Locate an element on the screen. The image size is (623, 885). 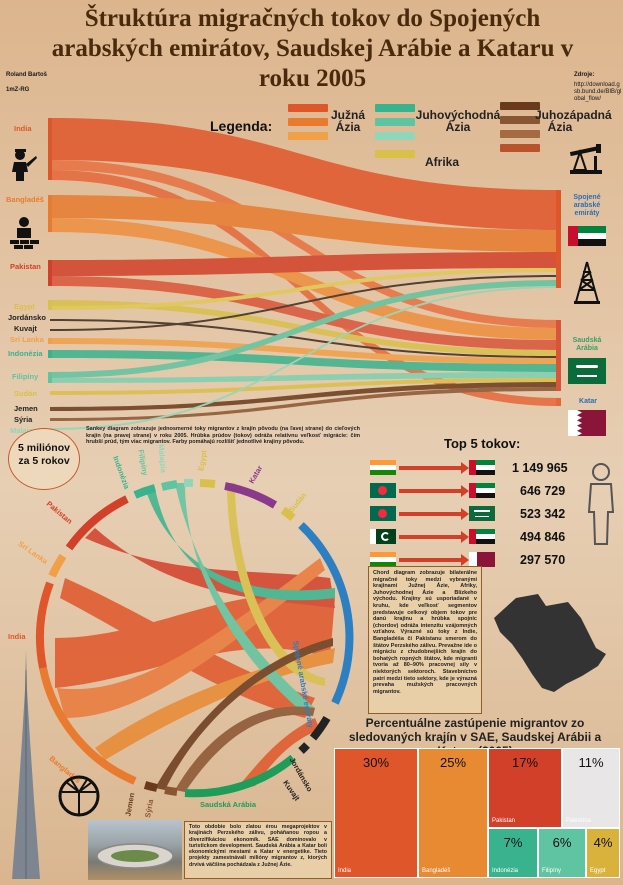
treemap-pct-bangladesh: 25% is located at coordinates (453, 762).